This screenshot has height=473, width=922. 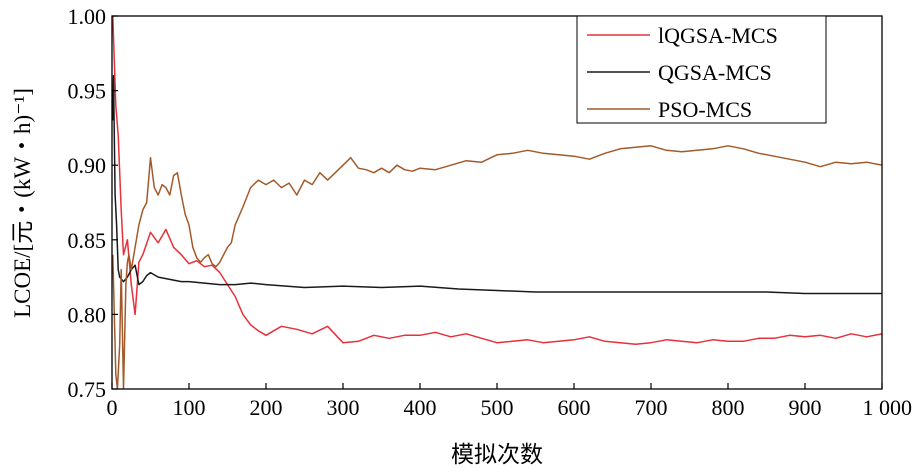 What do you see at coordinates (497, 407) in the screenshot?
I see `x-tick-label: 500` at bounding box center [497, 407].